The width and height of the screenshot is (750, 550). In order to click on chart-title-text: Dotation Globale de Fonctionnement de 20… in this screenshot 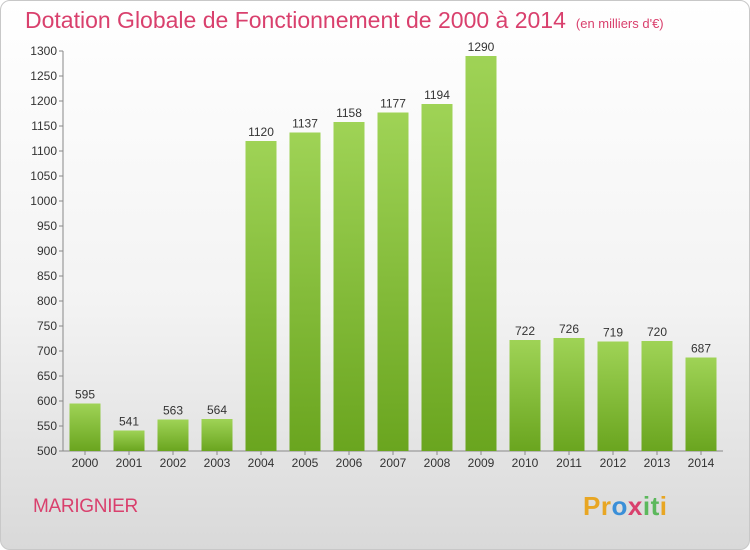, I will do `click(295, 20)`.